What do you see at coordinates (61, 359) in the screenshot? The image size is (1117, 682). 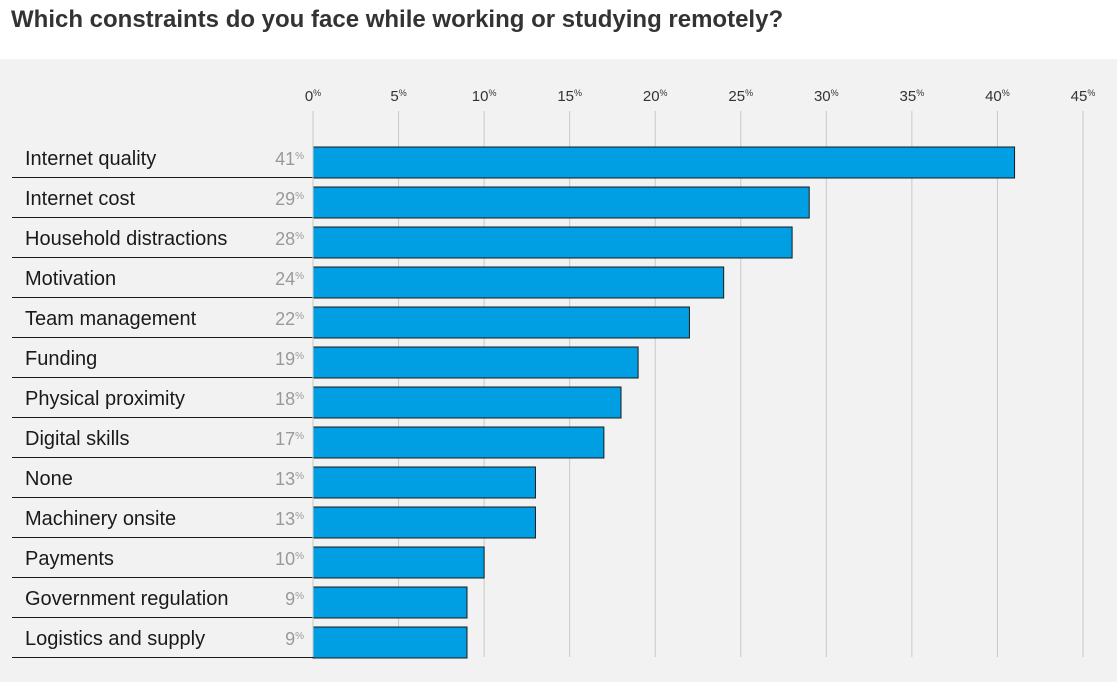 I see `category-label: Funding` at bounding box center [61, 359].